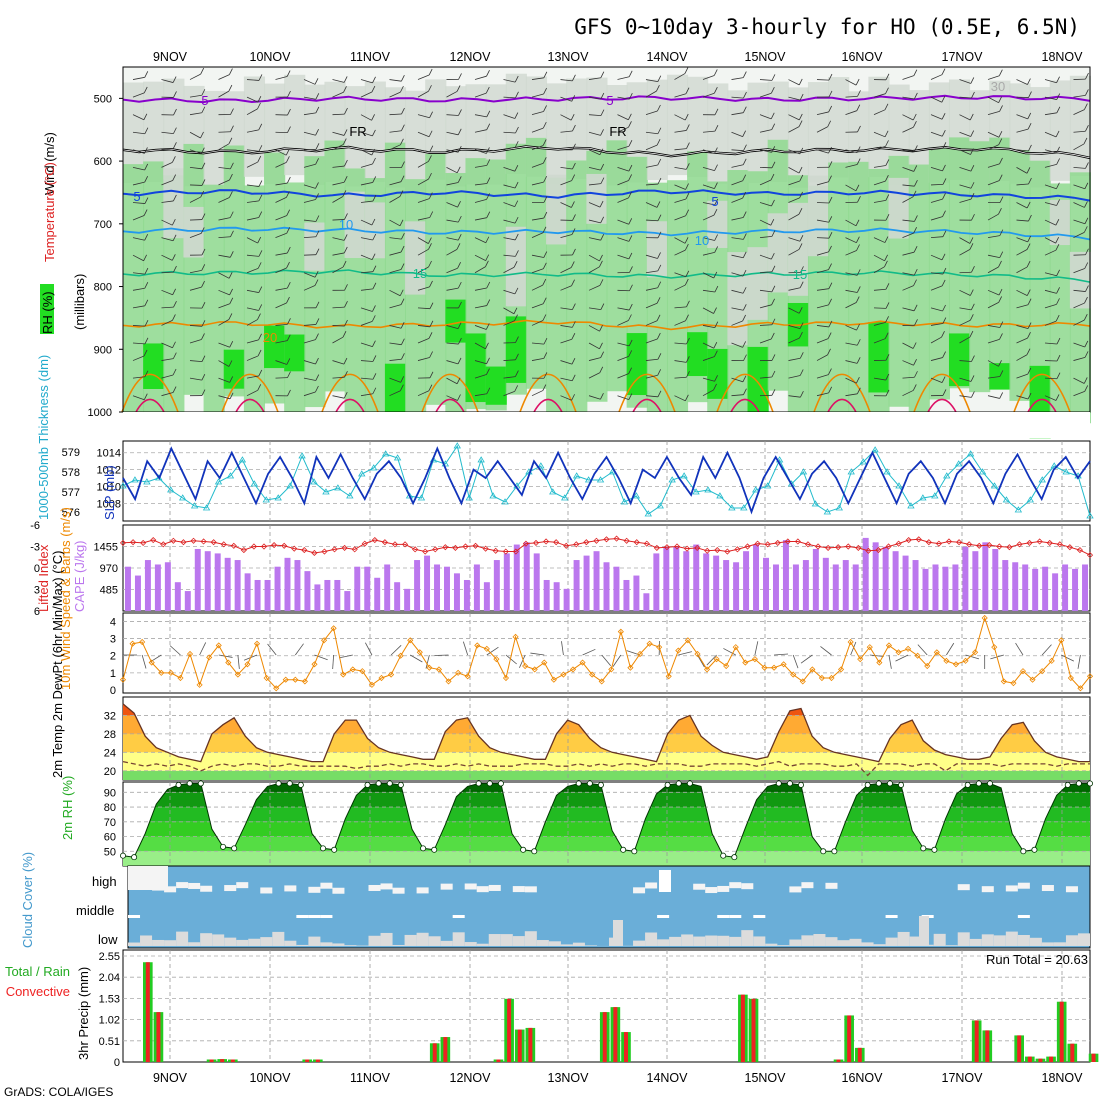 This screenshot has height=1100, width=1100. Describe the element at coordinates (182, 885) in the screenshot. I see `cloud-high-bar` at that location.